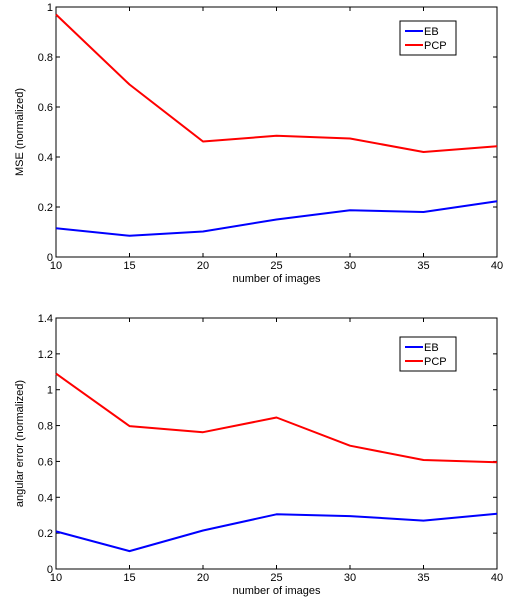 This screenshot has height=598, width=512. Describe the element at coordinates (20, 443) in the screenshot. I see `y-axis-label: angular error (normalized)` at that location.